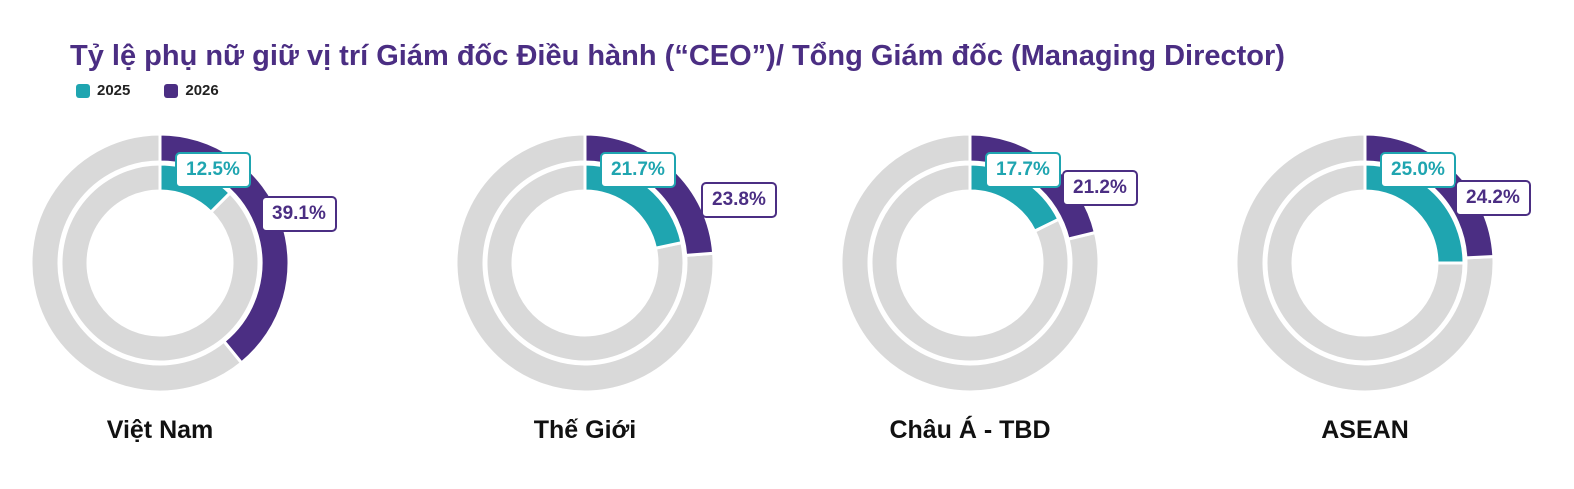  I want to click on legend-label-2026: 2026, so click(202, 90).